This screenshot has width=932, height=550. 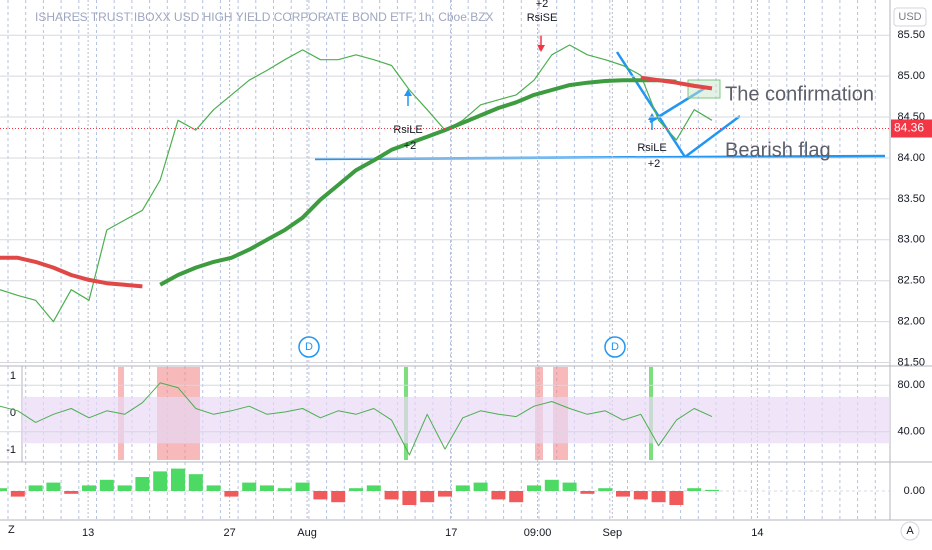 What do you see at coordinates (911, 362) in the screenshot?
I see `y-tick-label: 81.50` at bounding box center [911, 362].